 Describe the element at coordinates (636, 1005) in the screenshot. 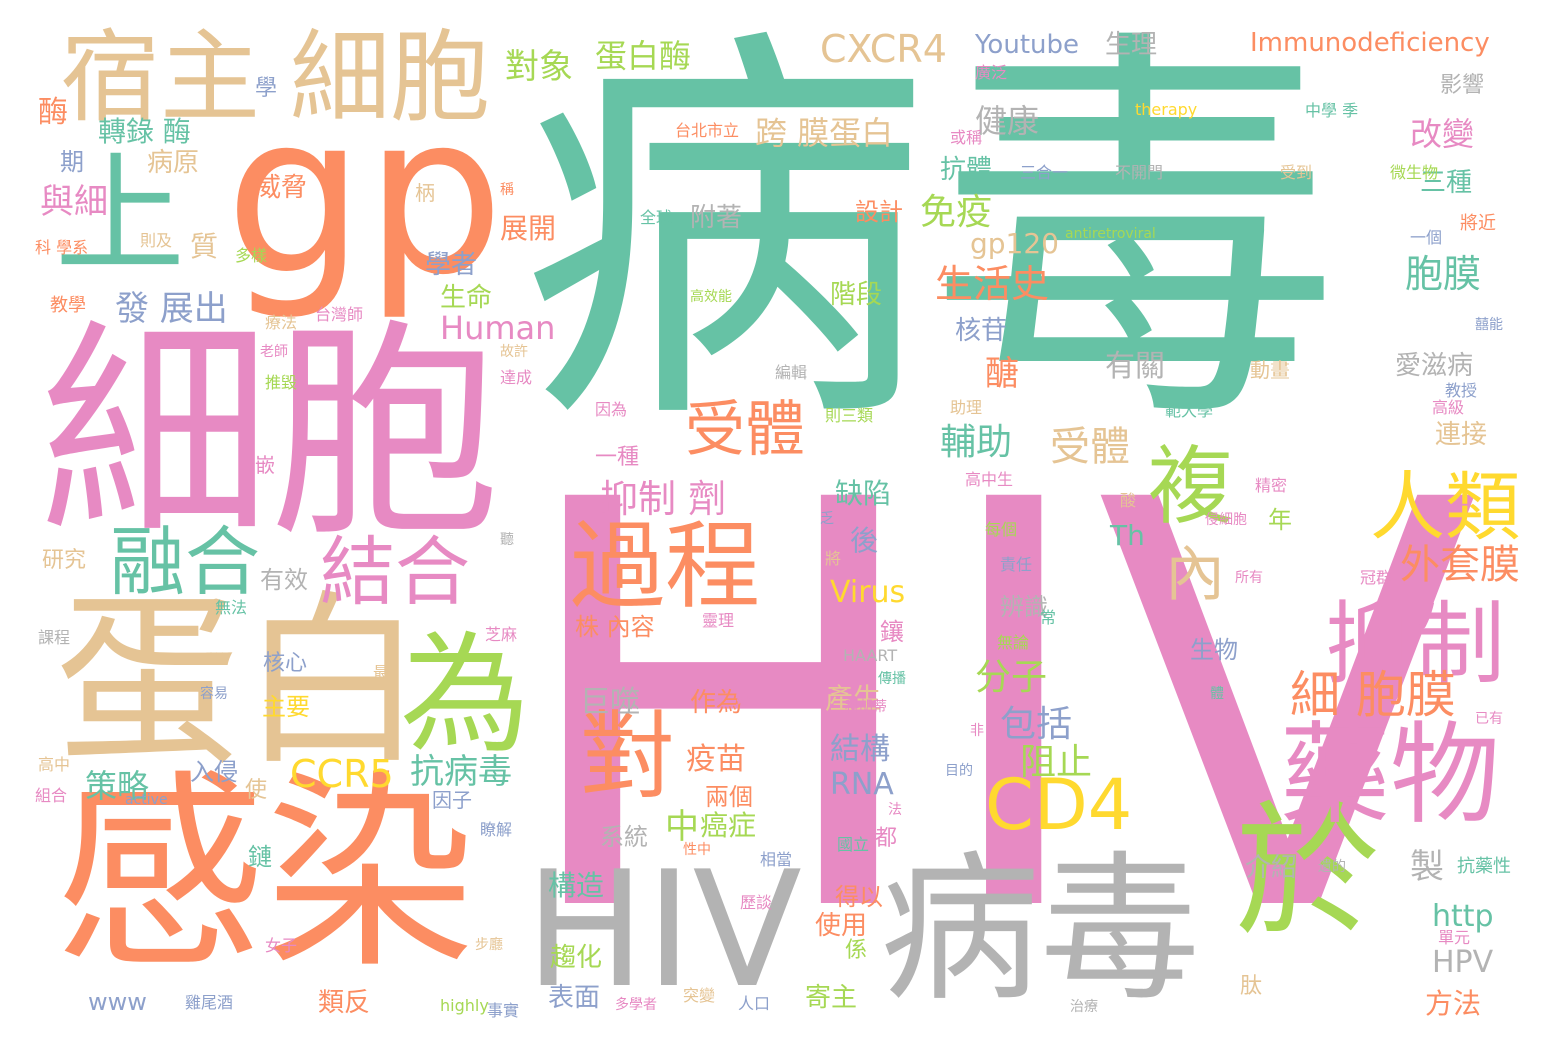

I see `cloud-word: 多學者` at that location.